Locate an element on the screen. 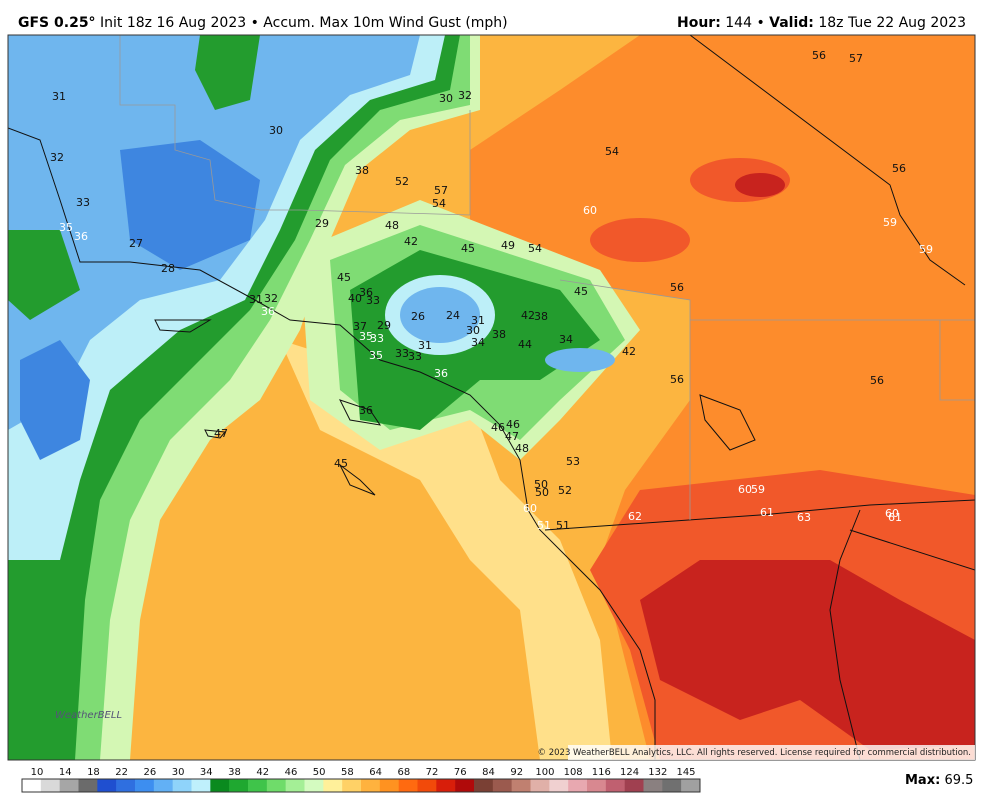  header-right: Hour: 144 • Valid: 18z Tue 22 Aug 2023 is located at coordinates (821, 23).